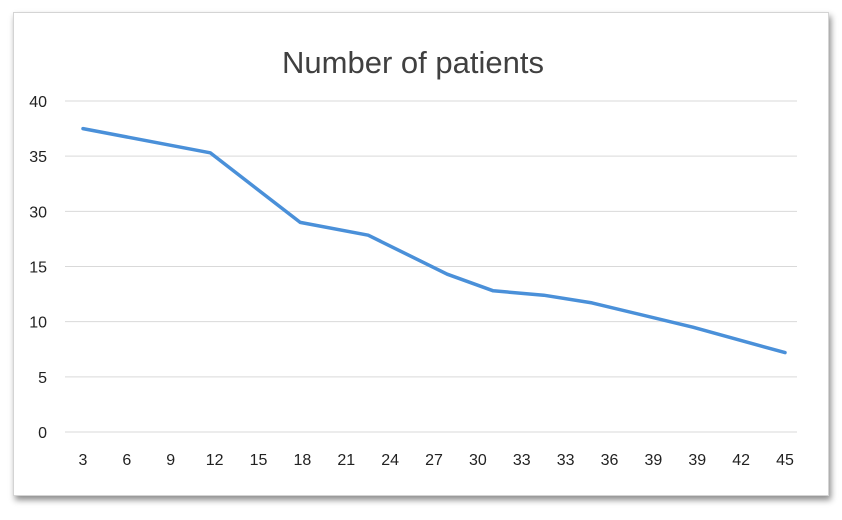 The width and height of the screenshot is (842, 520). I want to click on x-tick-label: 24, so click(390, 460).